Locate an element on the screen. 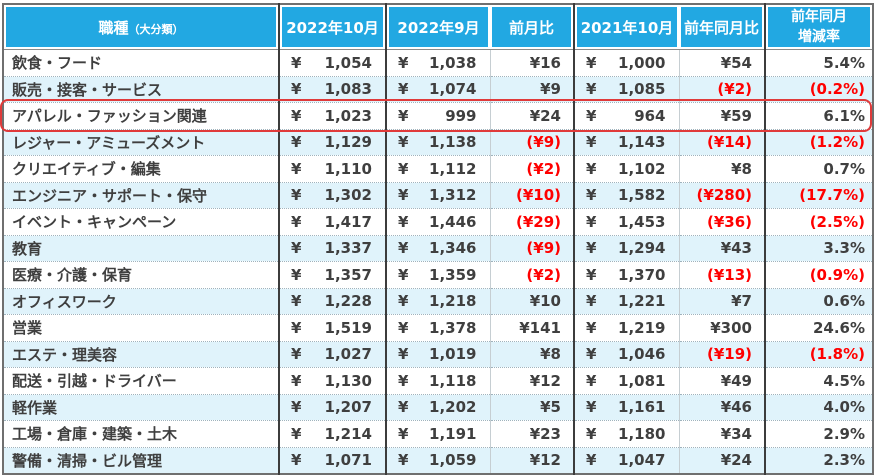  amount-value: 1,378 is located at coordinates (453, 327).